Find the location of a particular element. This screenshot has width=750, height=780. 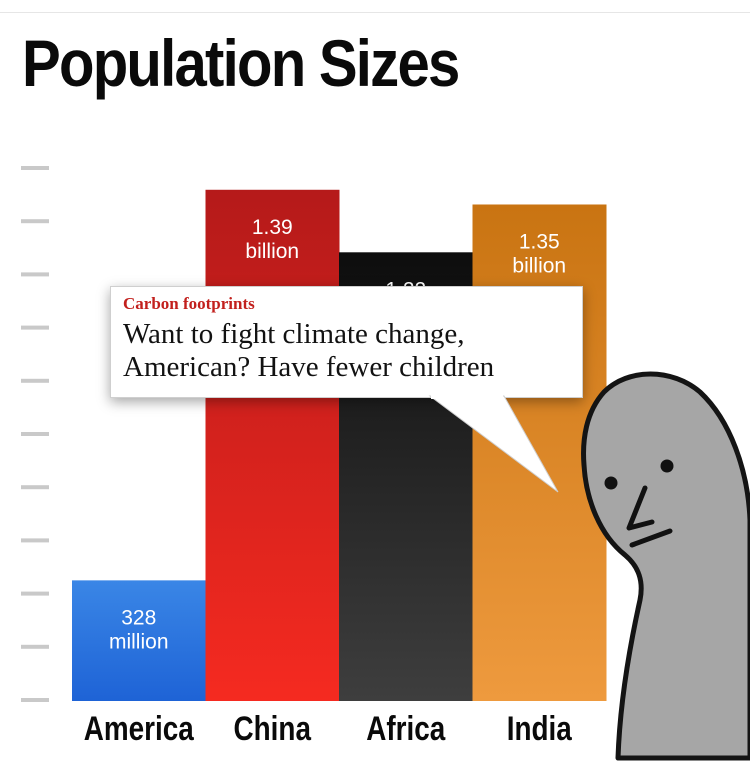

bar-value-label-america: 328 million is located at coordinates (139, 629).